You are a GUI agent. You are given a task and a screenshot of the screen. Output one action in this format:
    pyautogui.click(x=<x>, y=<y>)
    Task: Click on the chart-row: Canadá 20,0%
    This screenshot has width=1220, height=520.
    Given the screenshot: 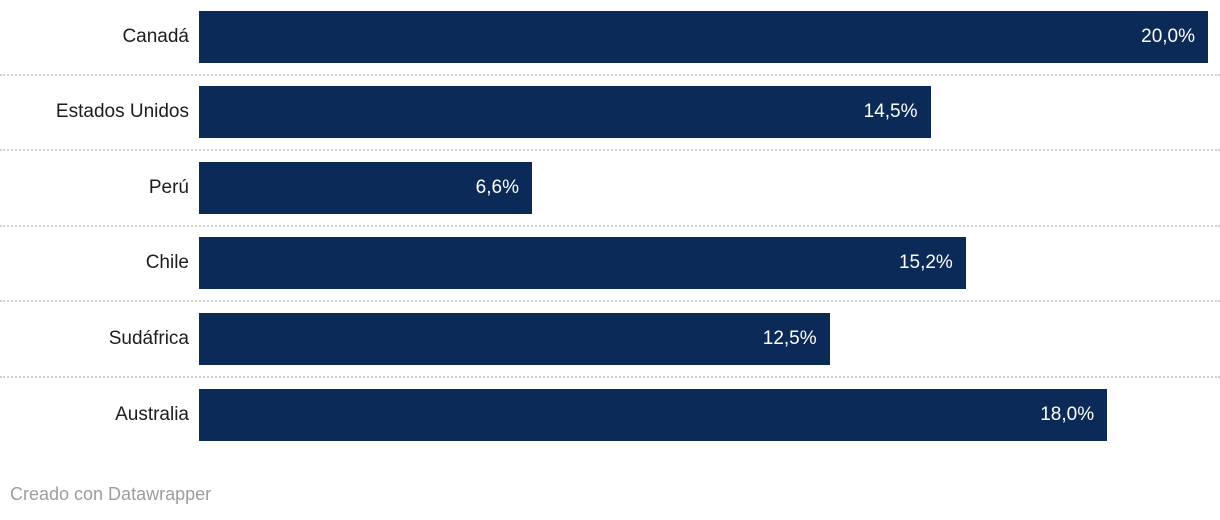 What is the action you would take?
    pyautogui.click(x=610, y=38)
    